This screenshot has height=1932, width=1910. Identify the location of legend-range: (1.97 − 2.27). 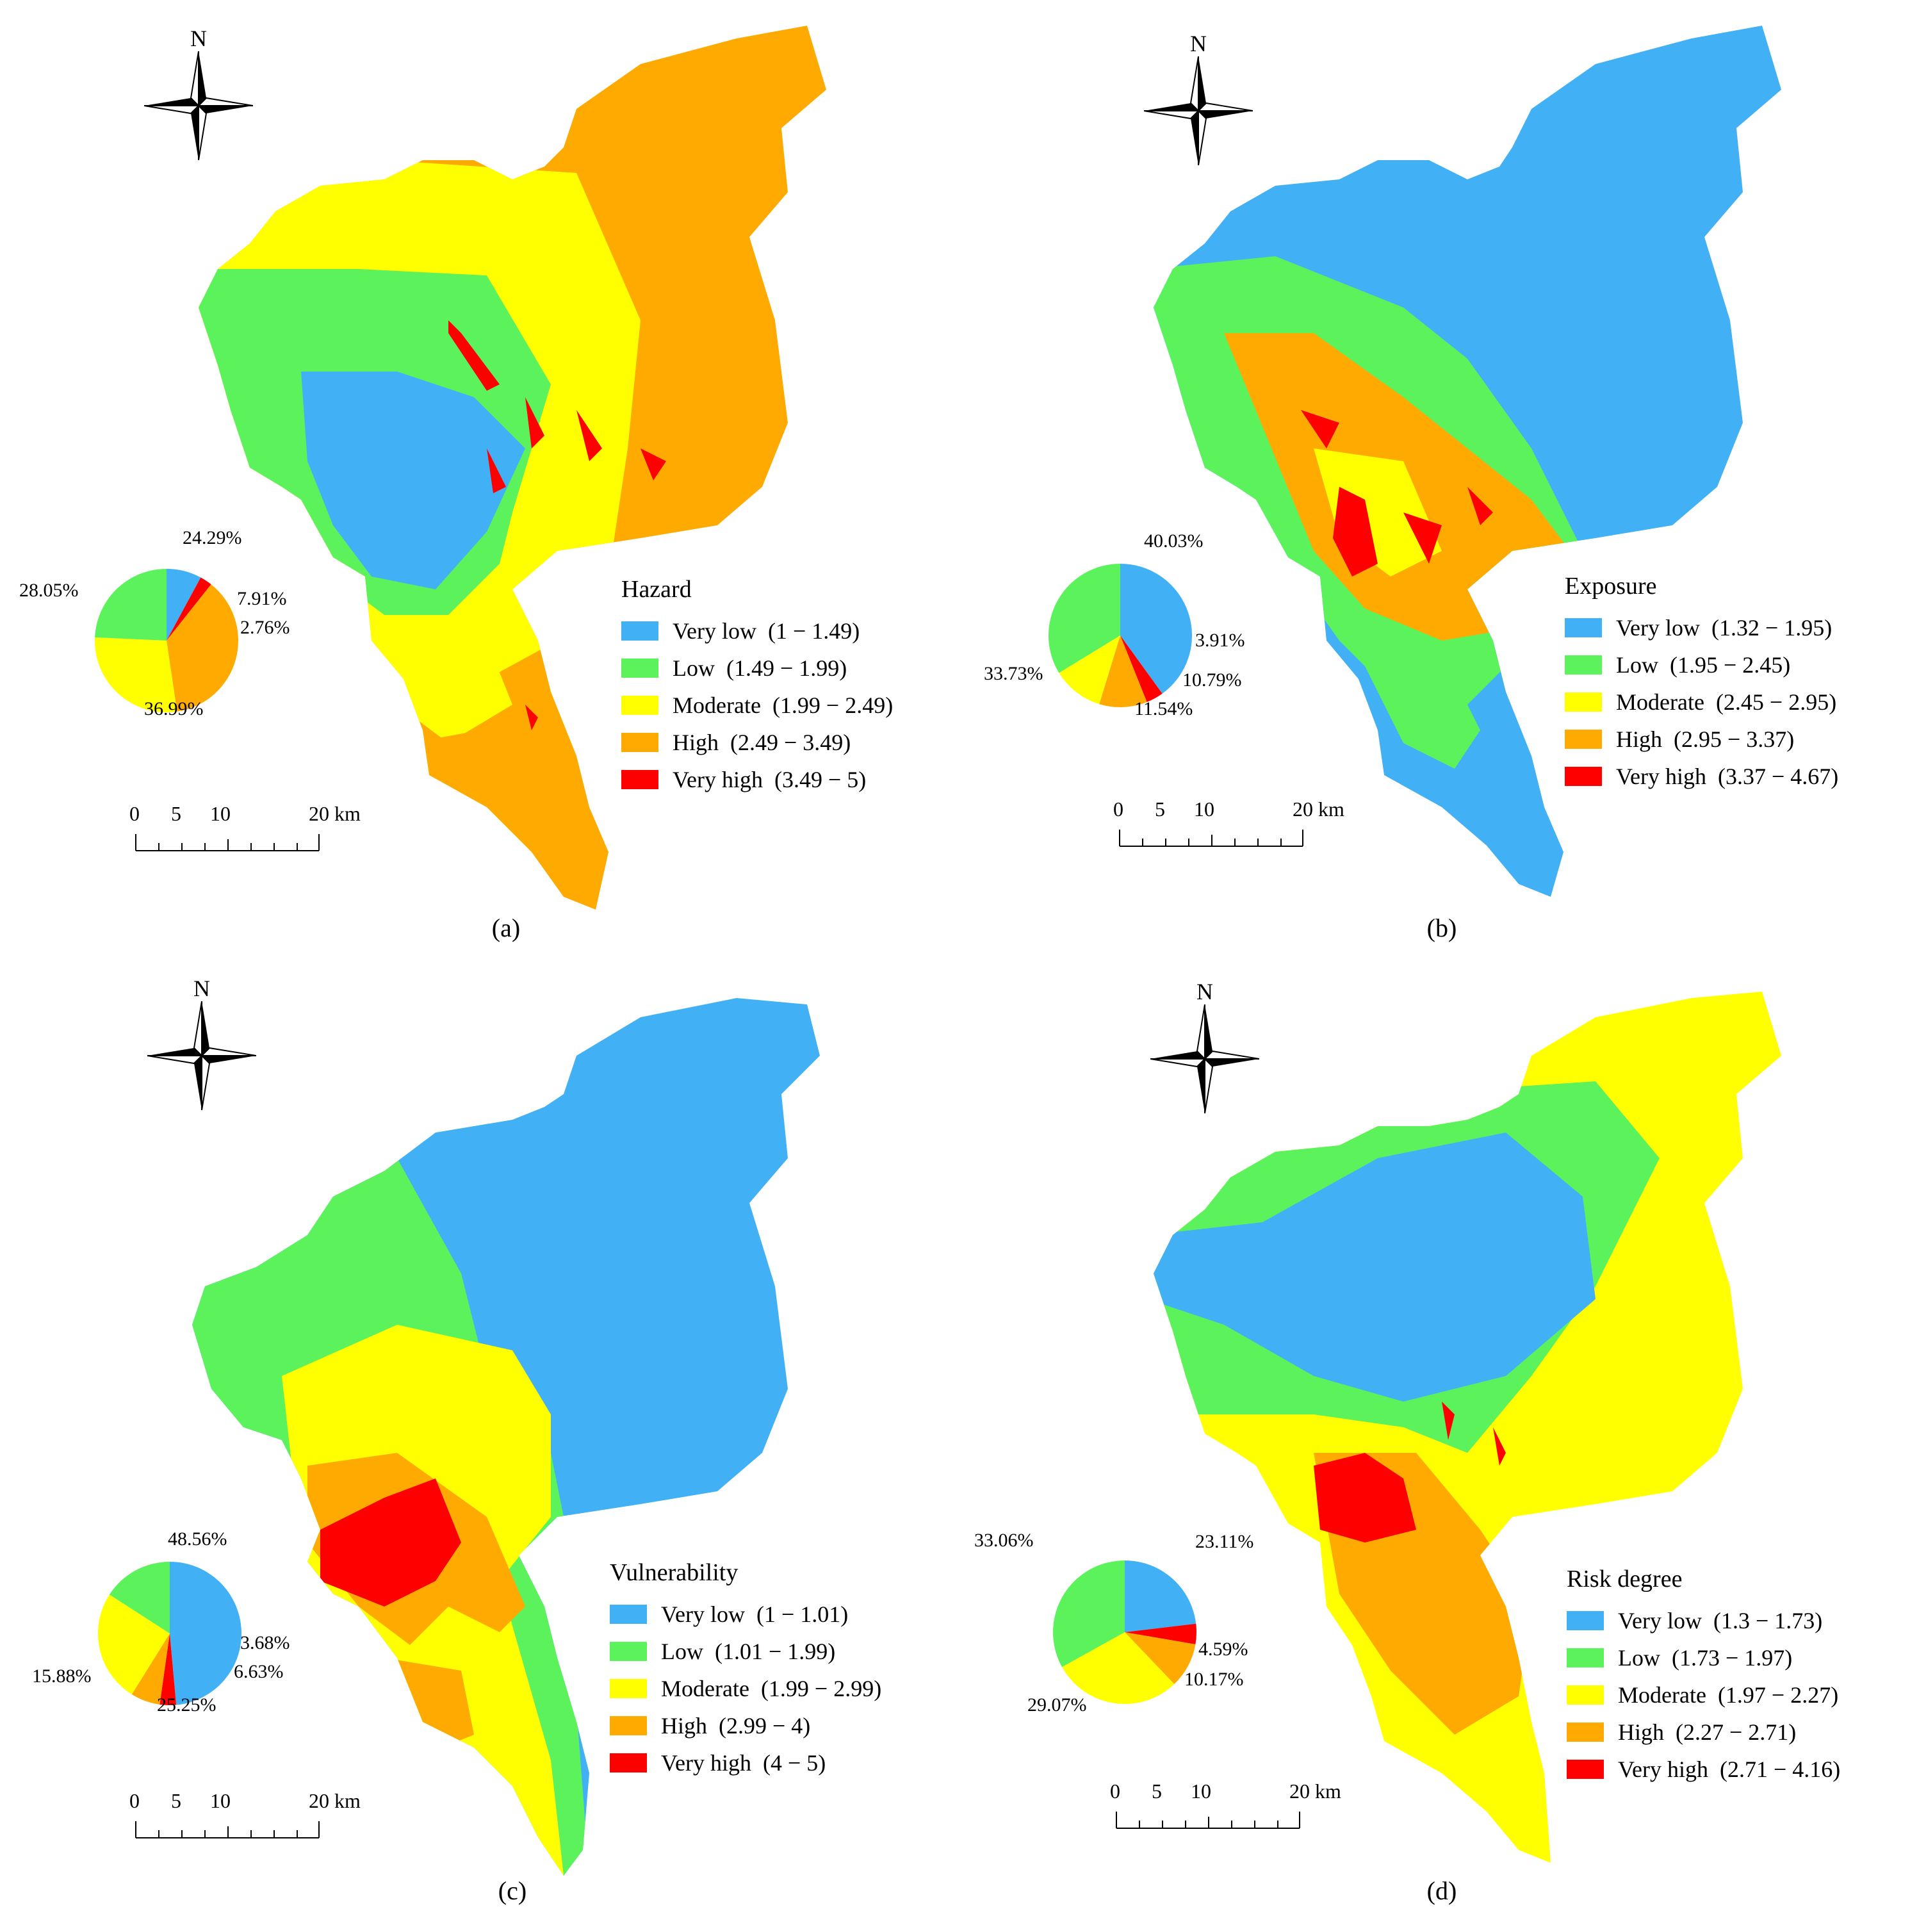
(1778, 1695).